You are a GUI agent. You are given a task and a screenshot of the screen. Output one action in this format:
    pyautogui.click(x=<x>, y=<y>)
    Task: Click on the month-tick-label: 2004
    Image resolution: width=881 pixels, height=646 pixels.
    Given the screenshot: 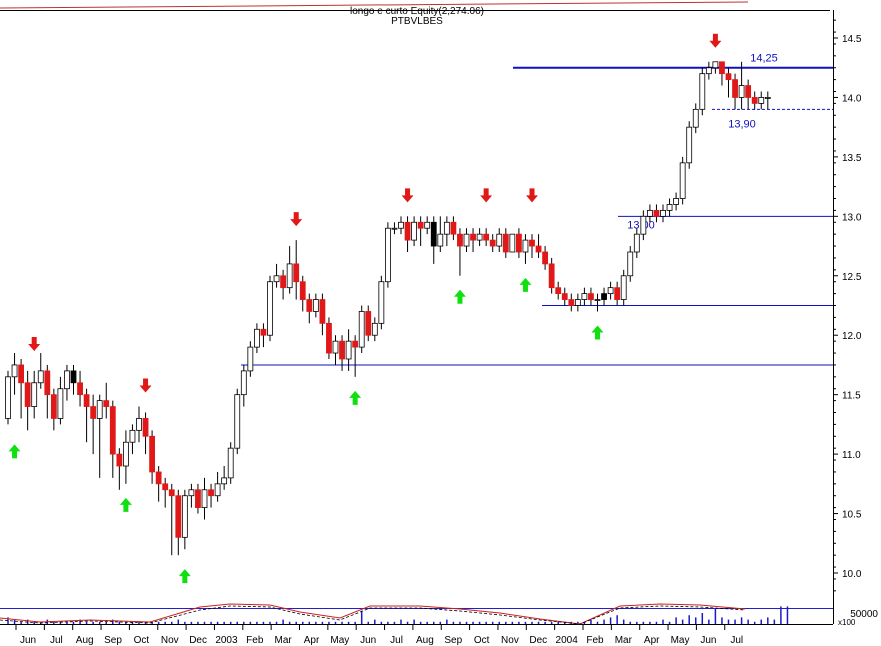 What is the action you would take?
    pyautogui.click(x=567, y=640)
    